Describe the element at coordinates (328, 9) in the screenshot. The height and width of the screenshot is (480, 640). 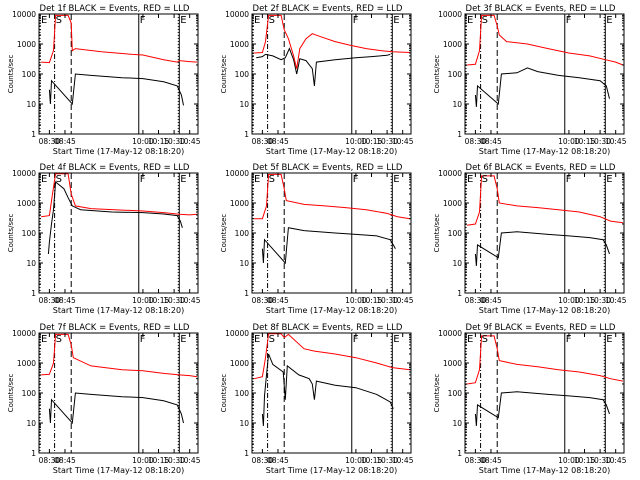
I see `panel-title: Det 2f BLACK = Events, RED = LLD` at that location.